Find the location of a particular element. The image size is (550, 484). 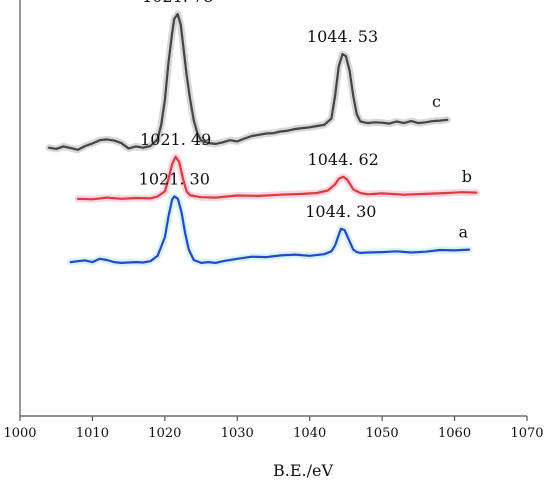

peak-label: 1044. 53 is located at coordinates (342, 36).